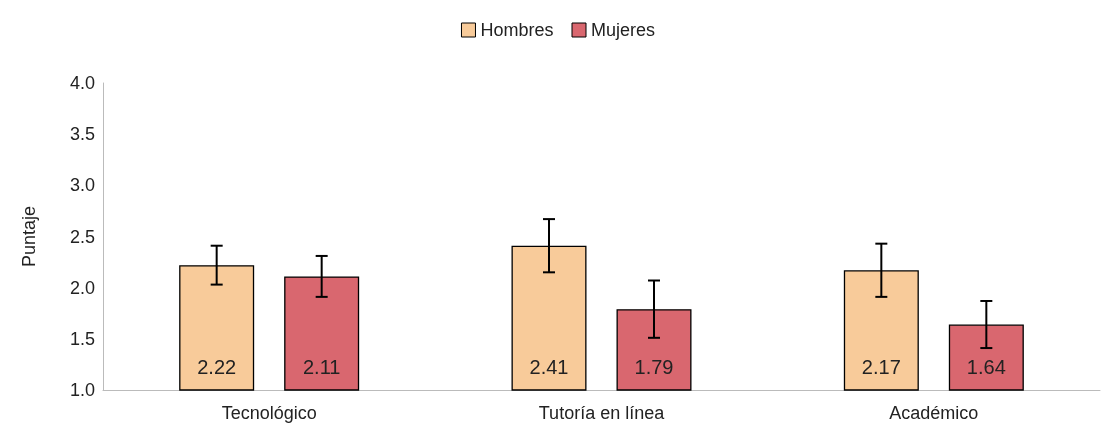  What do you see at coordinates (986, 366) in the screenshot?
I see `data-label: 1.64` at bounding box center [986, 366].